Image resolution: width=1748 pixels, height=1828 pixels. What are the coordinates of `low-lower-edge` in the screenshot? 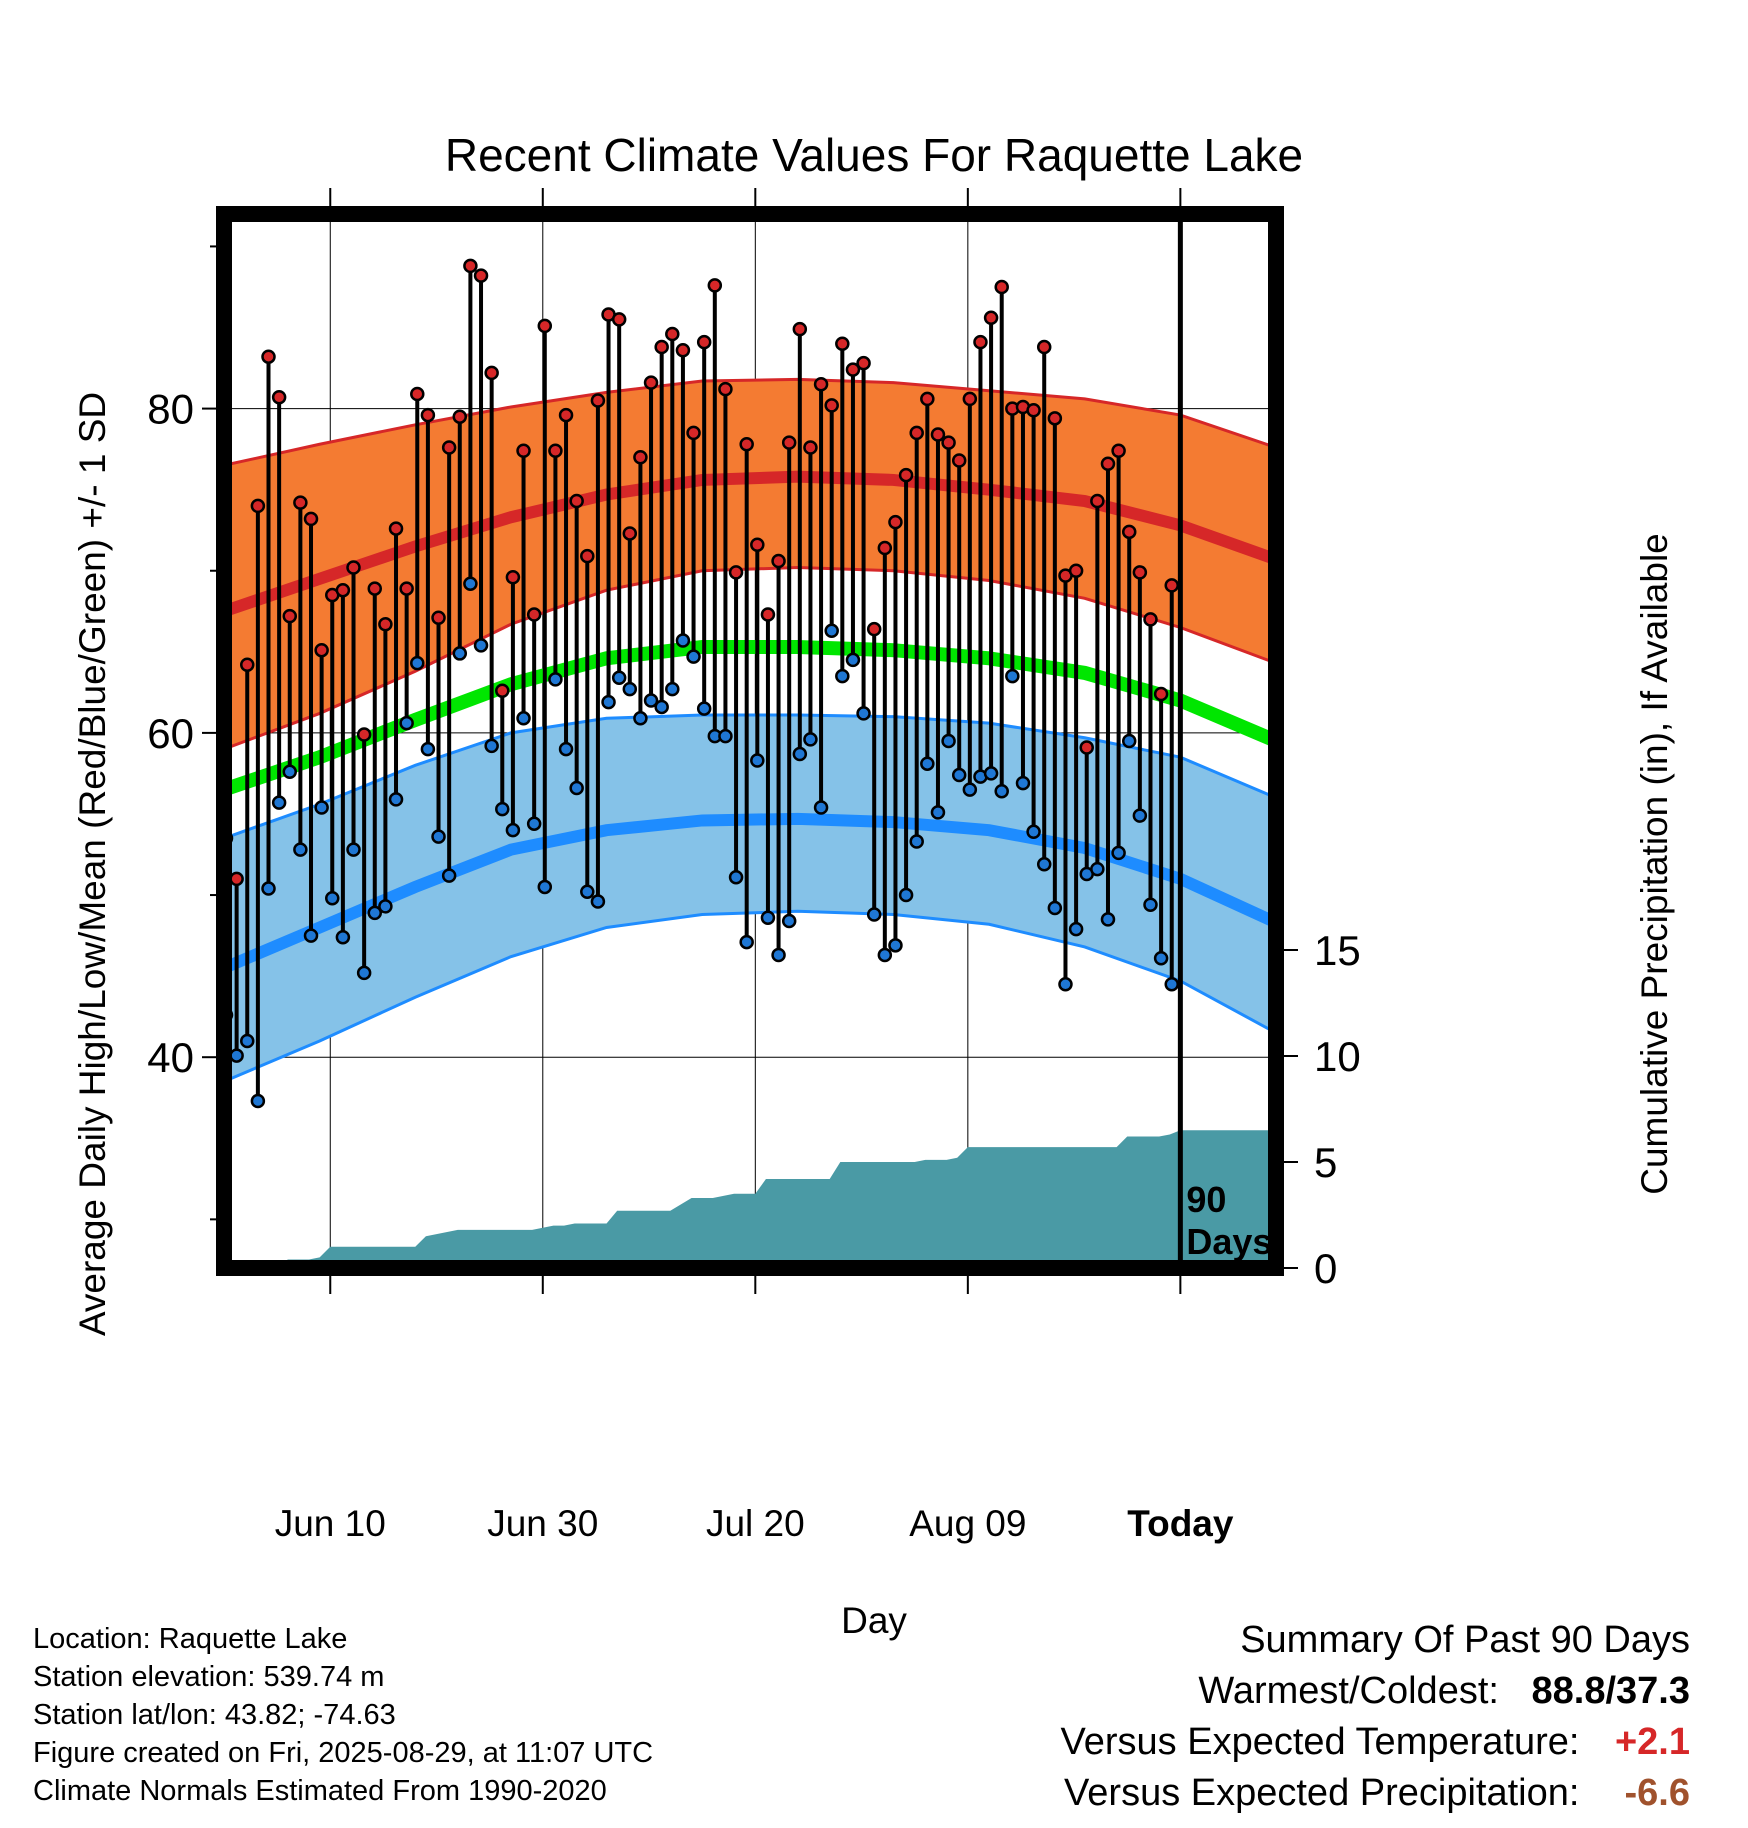 It's located at (750, 996).